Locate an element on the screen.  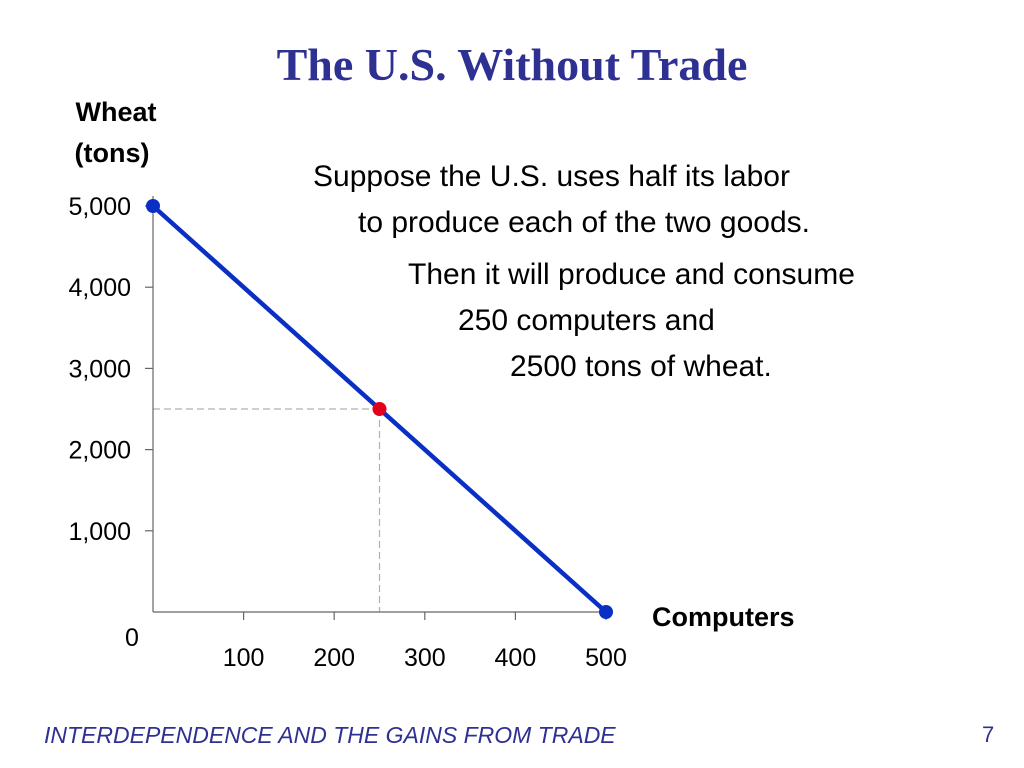
guide-lines is located at coordinates (267, 510).